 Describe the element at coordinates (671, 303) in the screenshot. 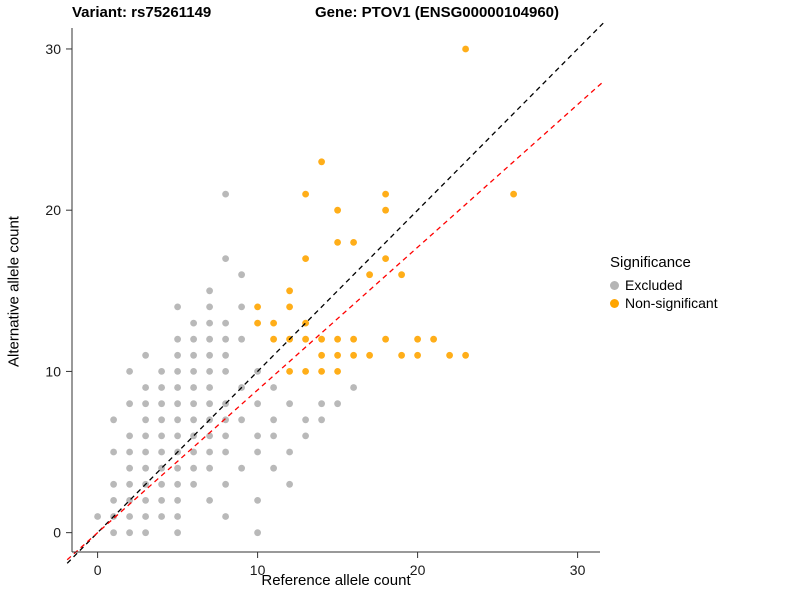

I see `legend-label-non-significant: Non-significant` at that location.